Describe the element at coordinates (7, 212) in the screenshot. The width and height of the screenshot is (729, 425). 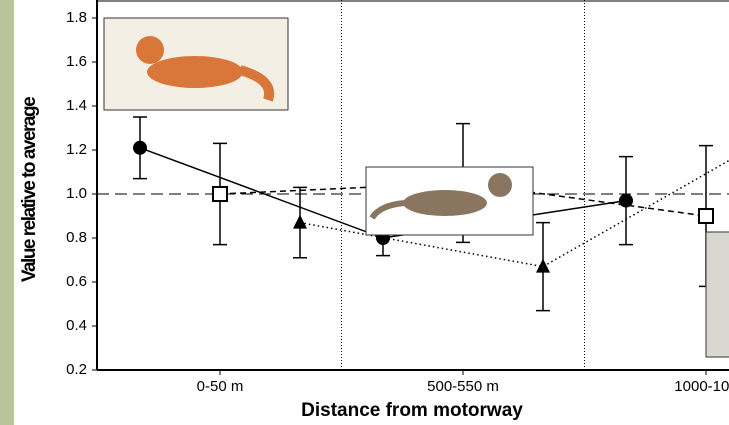
I see `map-edge` at that location.